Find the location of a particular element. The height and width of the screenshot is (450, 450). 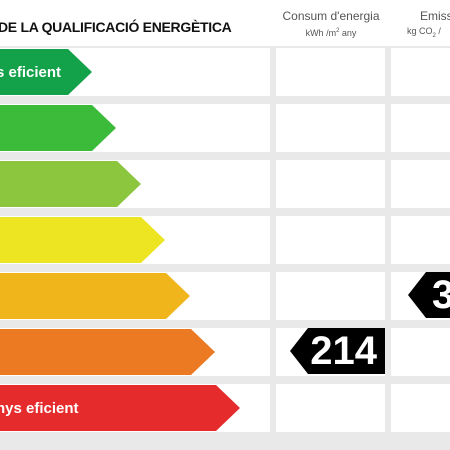

header-bar is located at coordinates (225, 23).